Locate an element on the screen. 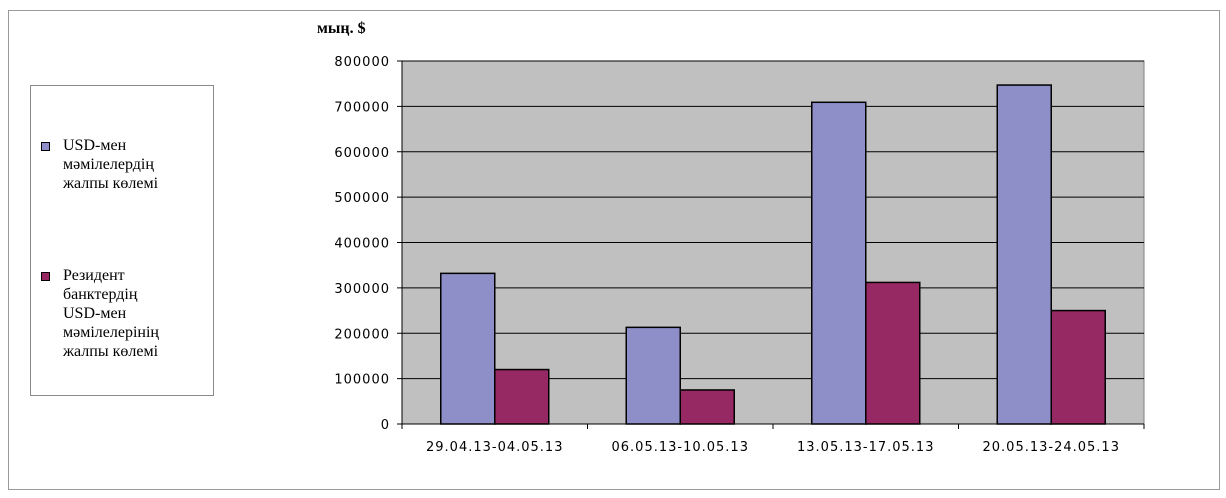 The width and height of the screenshot is (1226, 498). y-tick-label-500000: 500000 is located at coordinates (362, 198).